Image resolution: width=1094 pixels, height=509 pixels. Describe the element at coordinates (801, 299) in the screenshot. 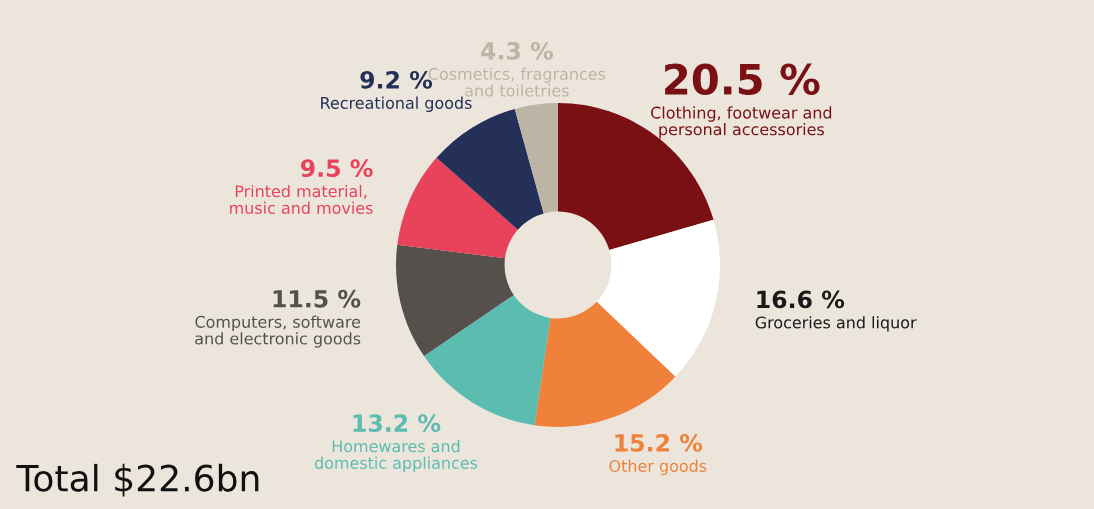

I see `data-label: 16.6 %` at that location.